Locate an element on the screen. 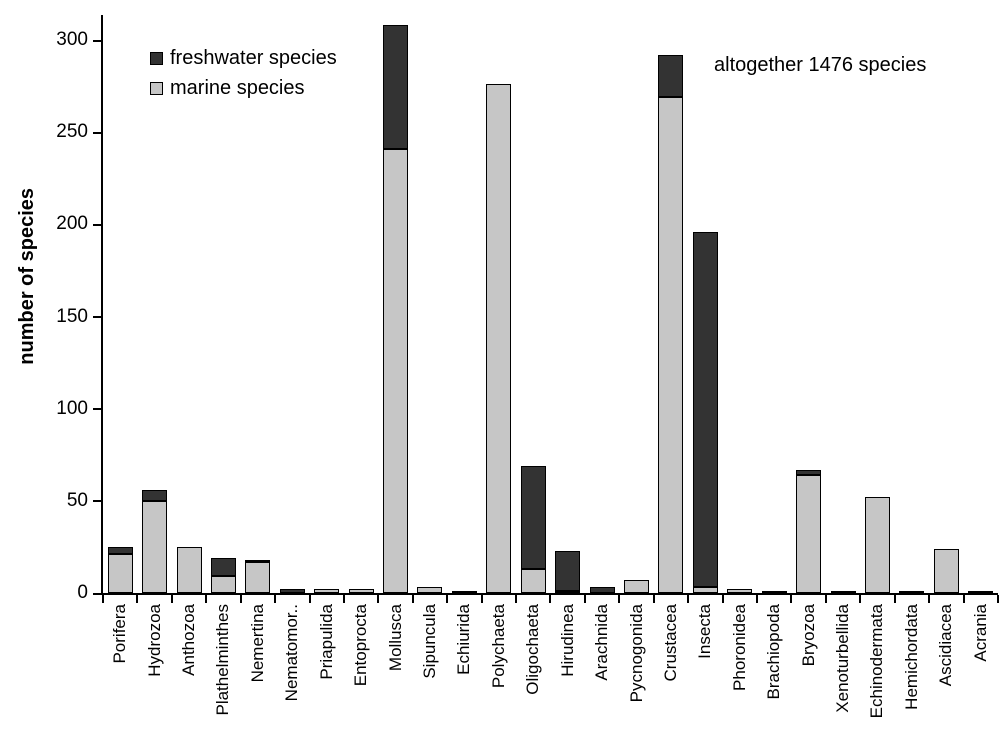  x-category-label: Sipuncula is located at coordinates (429, 641).